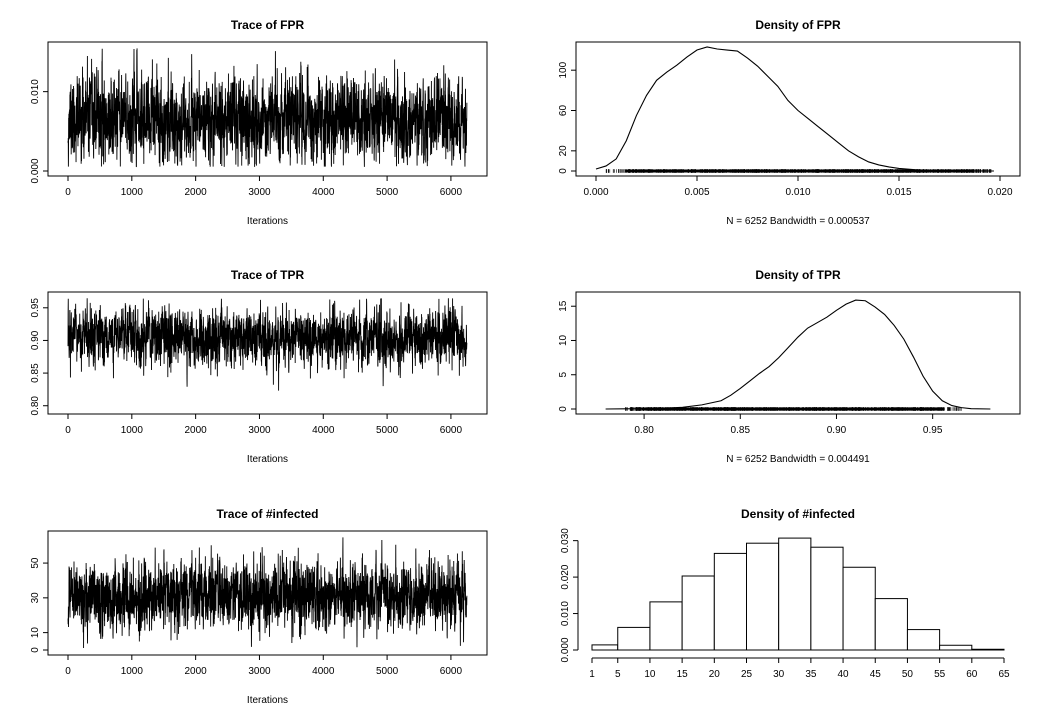  What do you see at coordinates (788, 424) in the screenshot?
I see `x-axis: 0.80 0.85 0.90 0.95` at bounding box center [788, 424].